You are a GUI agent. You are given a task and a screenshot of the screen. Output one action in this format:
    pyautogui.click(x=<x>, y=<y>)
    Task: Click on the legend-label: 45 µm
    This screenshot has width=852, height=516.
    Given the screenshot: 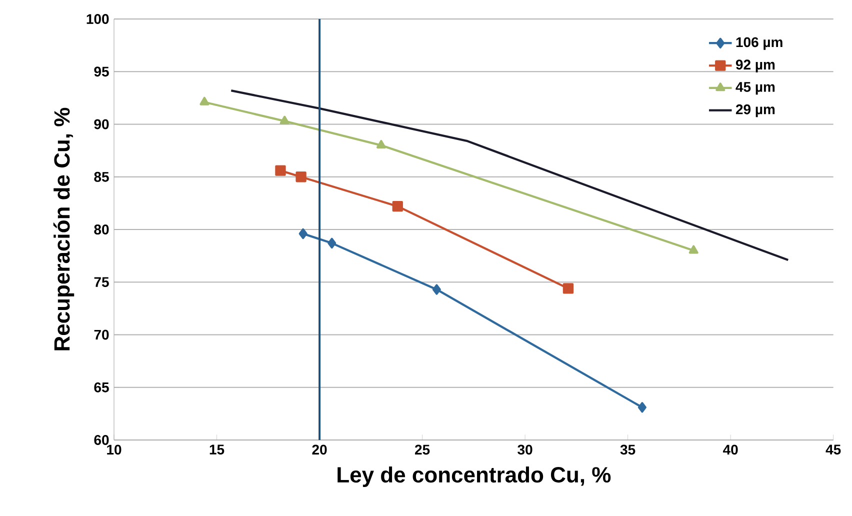 What is the action you would take?
    pyautogui.click(x=755, y=88)
    